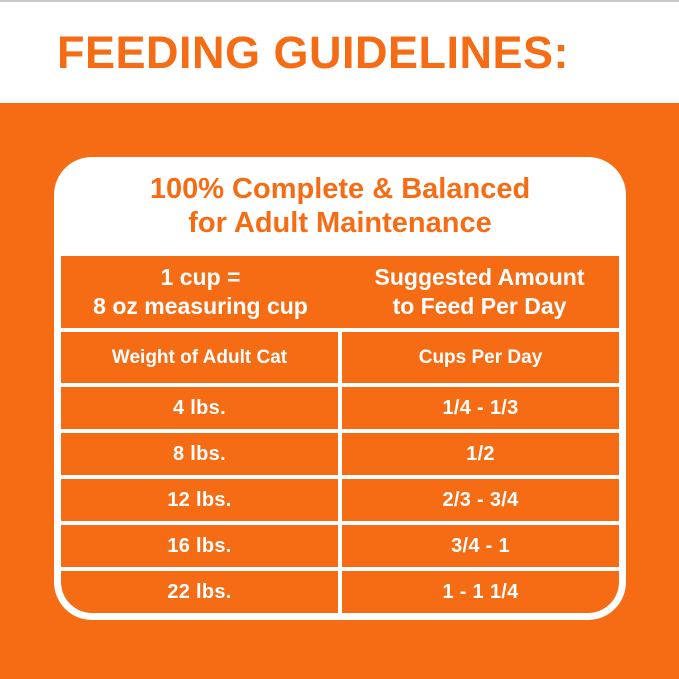  I want to click on weight-column-header: Weight of Adult Cat, so click(199, 357).